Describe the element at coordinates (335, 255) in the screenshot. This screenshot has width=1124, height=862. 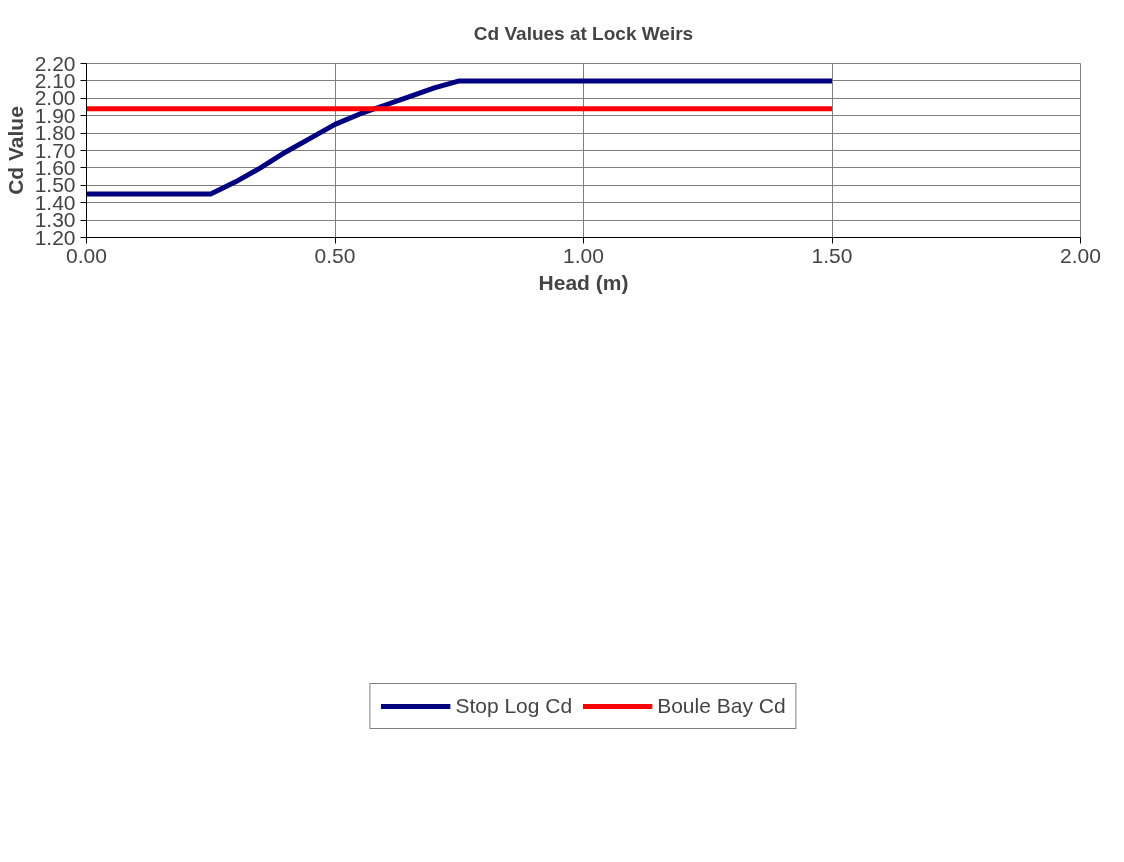
I see `x-tick-label: 0.50` at that location.